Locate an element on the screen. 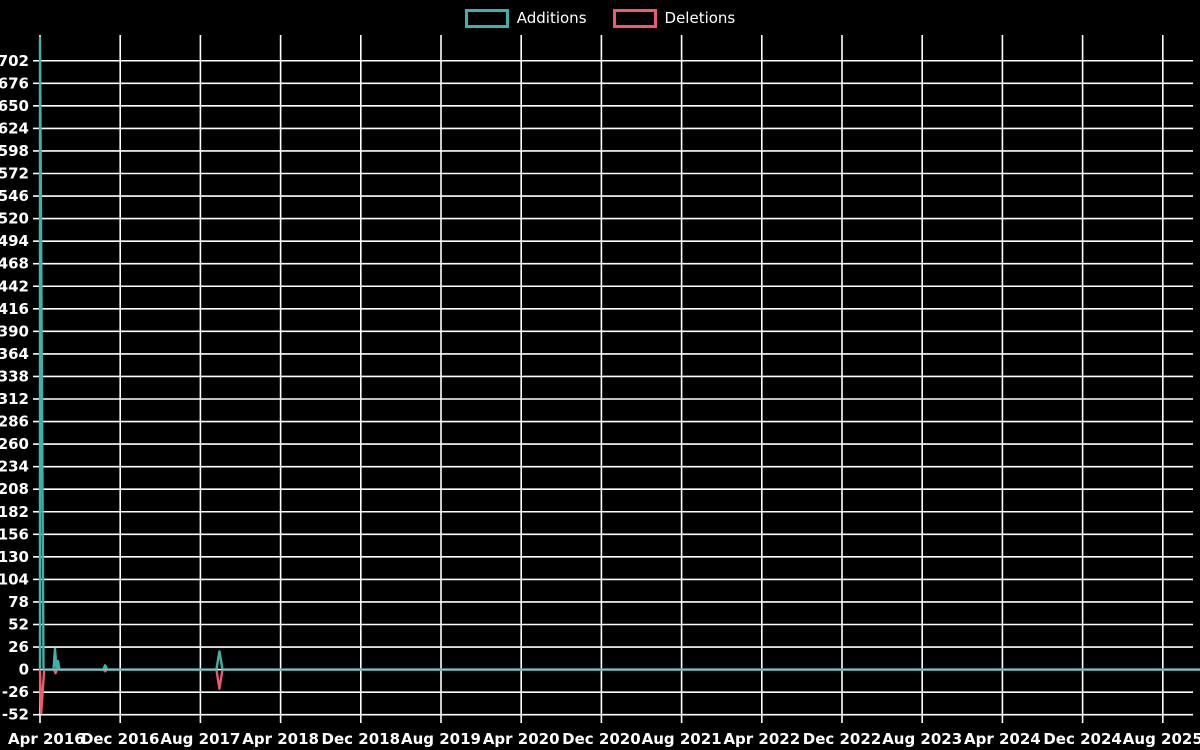 The height and width of the screenshot is (750, 1200). y-axis-tick-label: 208 is located at coordinates (14, 489).